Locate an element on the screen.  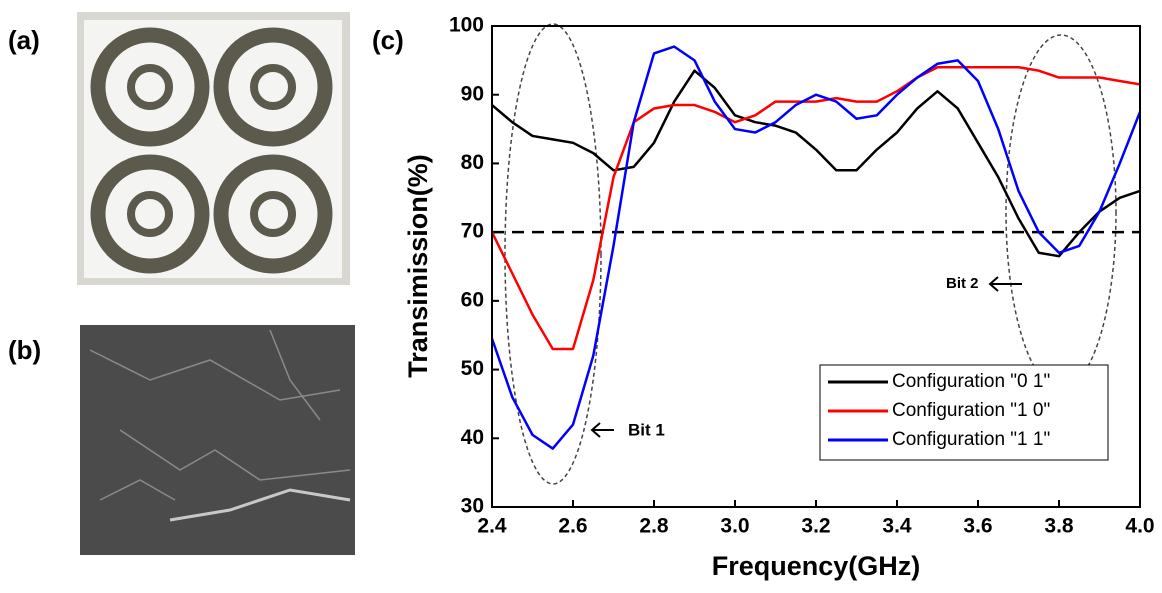
annotation: Bit 1 is located at coordinates (646, 429).